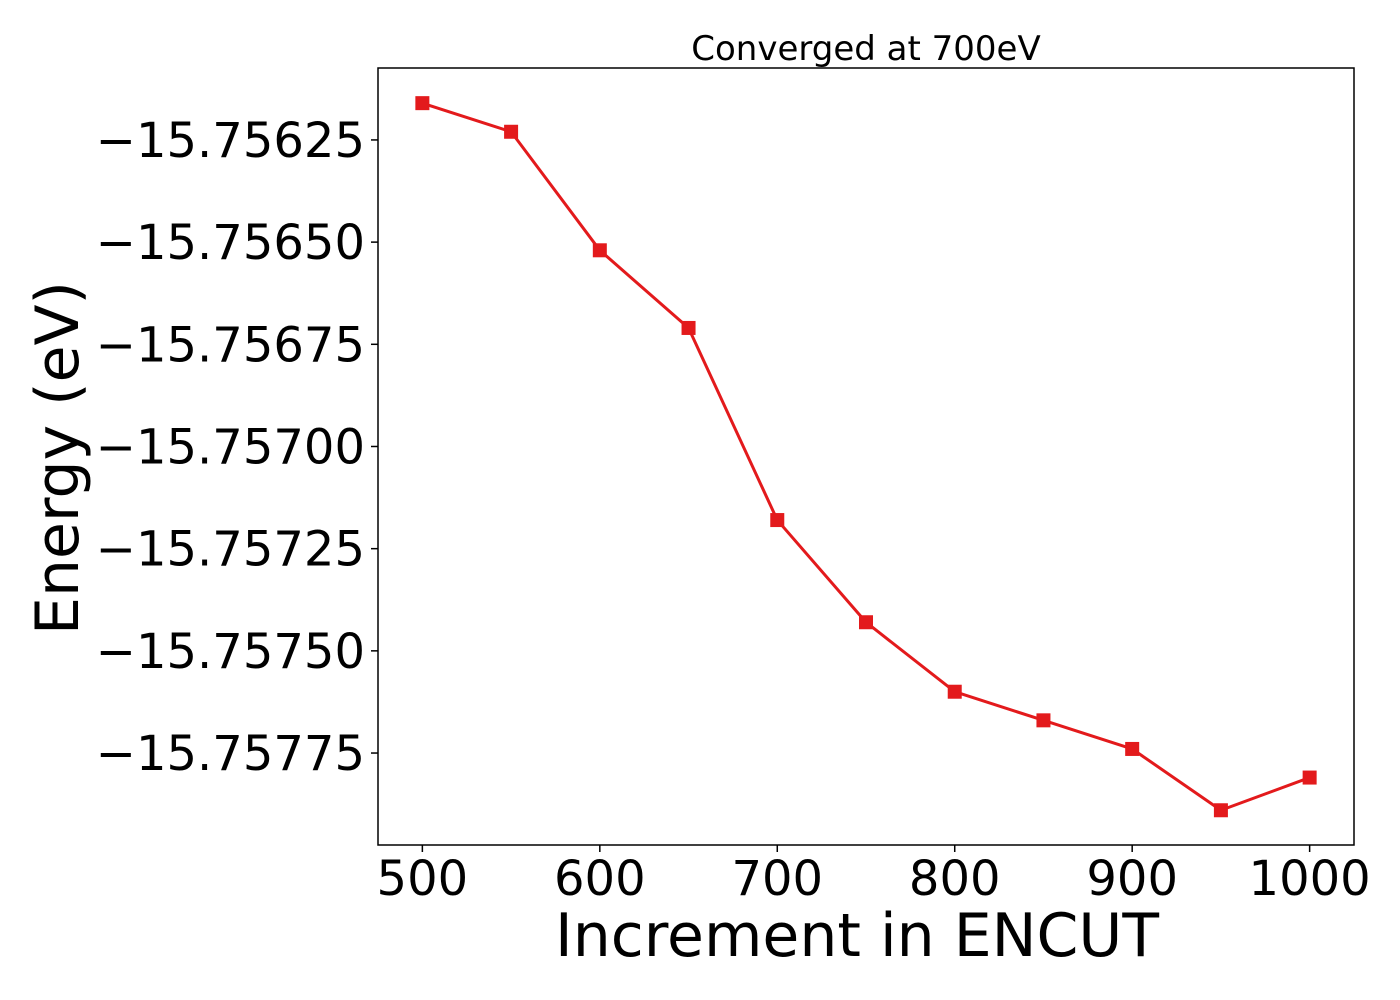 The height and width of the screenshot is (1000, 1400). Describe the element at coordinates (423, 879) in the screenshot. I see `x-tick-label: 500` at that location.